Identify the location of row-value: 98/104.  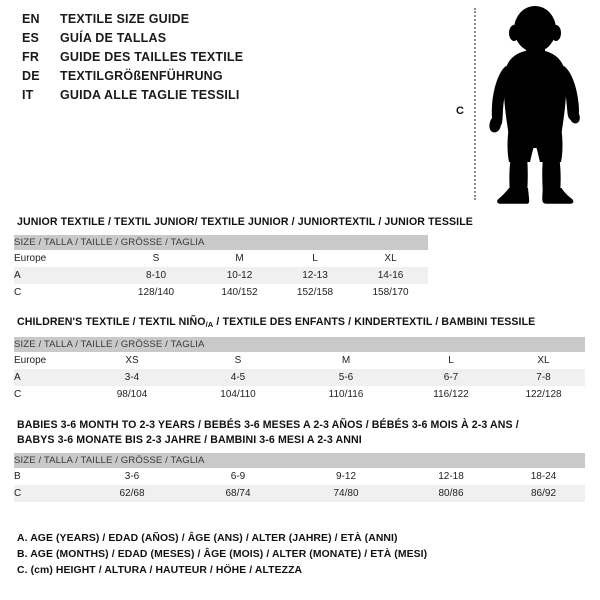
(132, 394).